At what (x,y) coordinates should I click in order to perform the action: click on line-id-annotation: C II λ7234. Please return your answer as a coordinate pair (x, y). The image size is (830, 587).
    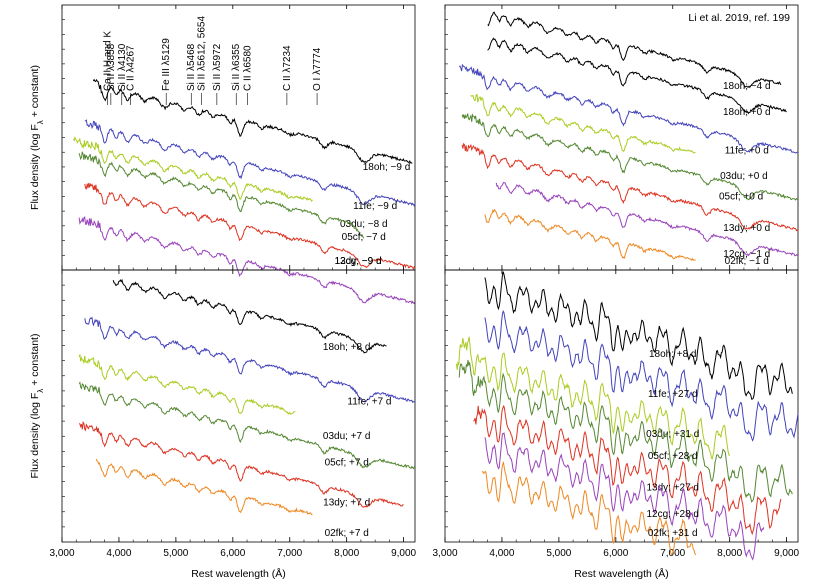
    Looking at the image, I should click on (287, 68).